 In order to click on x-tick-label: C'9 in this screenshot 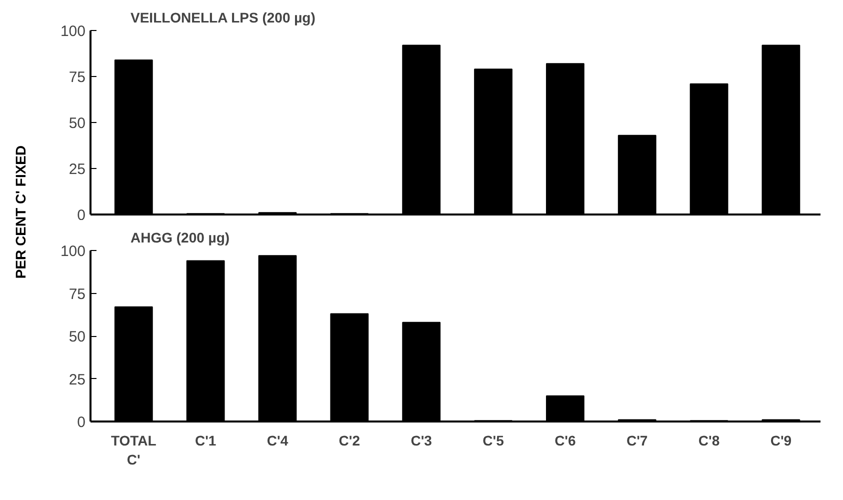, I will do `click(781, 440)`.